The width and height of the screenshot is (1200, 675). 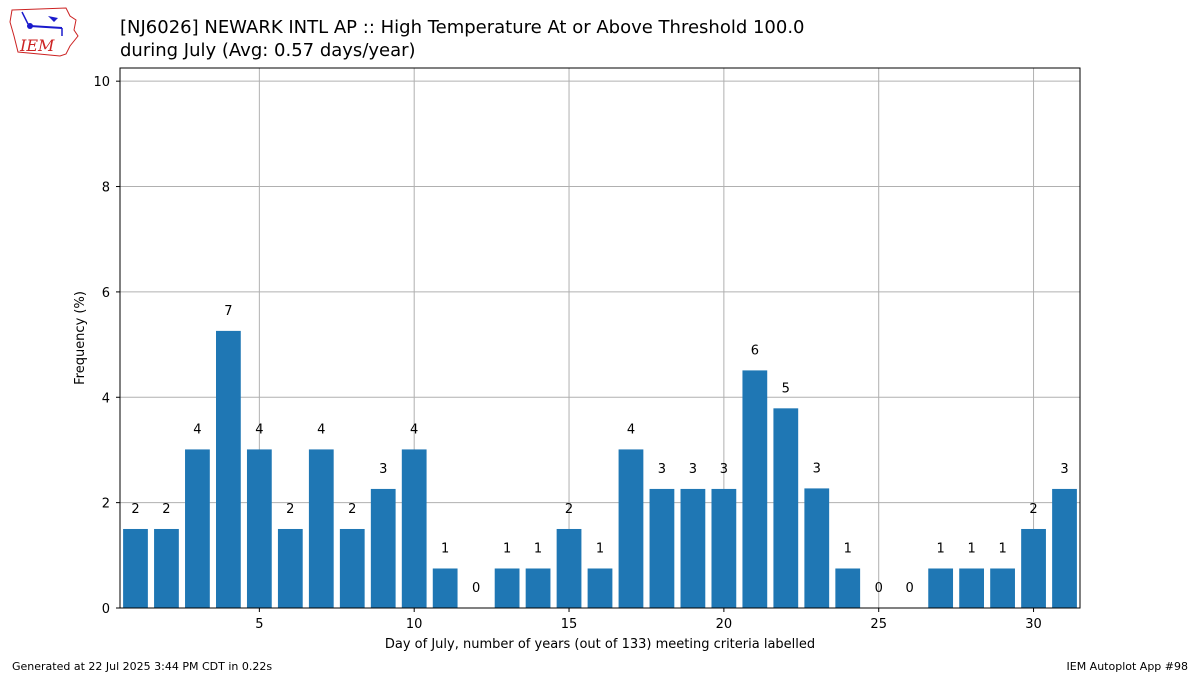 What do you see at coordinates (786, 388) in the screenshot?
I see `bar-label: 5` at bounding box center [786, 388].